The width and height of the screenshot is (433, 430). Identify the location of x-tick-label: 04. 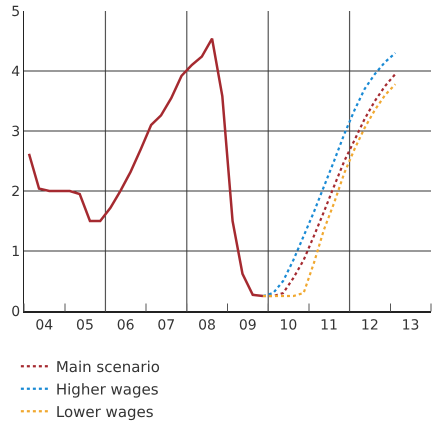
(44, 326).